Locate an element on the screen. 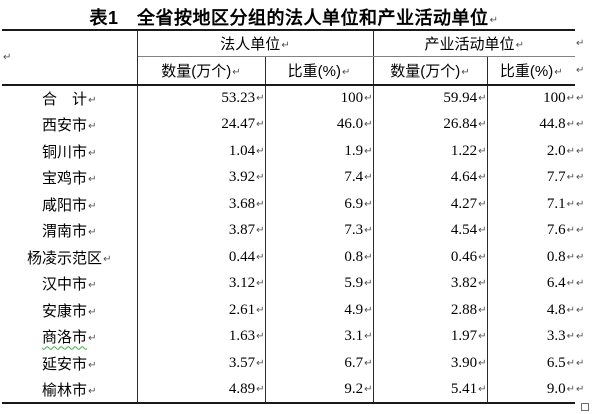 Image resolution: width=600 pixels, height=414 pixels. legal-share-cell: 9.2↵ is located at coordinates (319, 390).